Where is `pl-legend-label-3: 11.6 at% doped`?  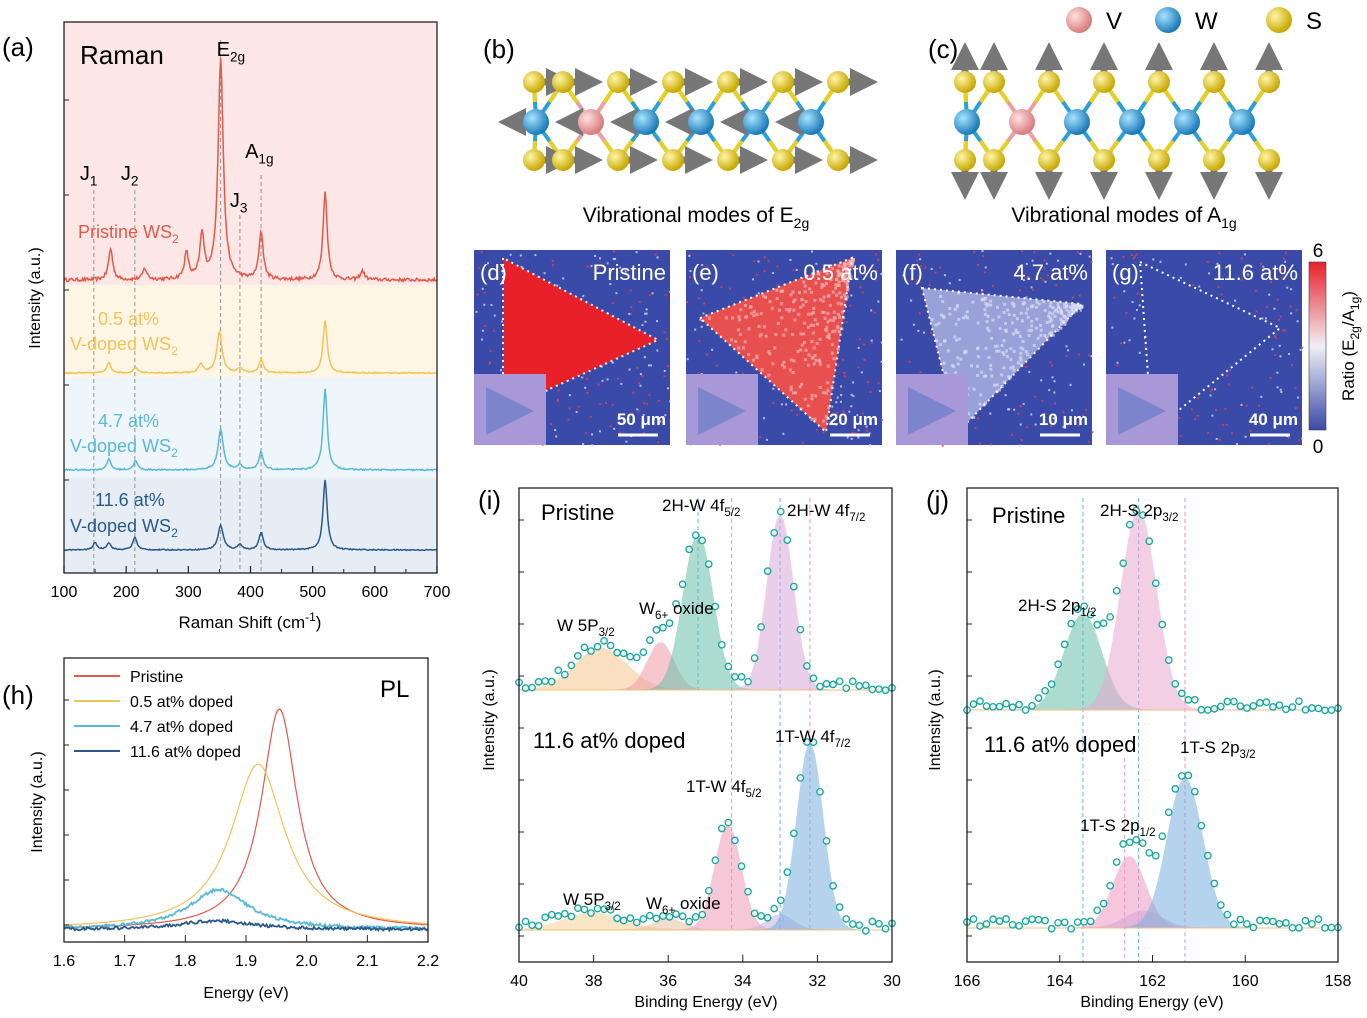 pl-legend-label-3: 11.6 at% doped is located at coordinates (185, 752).